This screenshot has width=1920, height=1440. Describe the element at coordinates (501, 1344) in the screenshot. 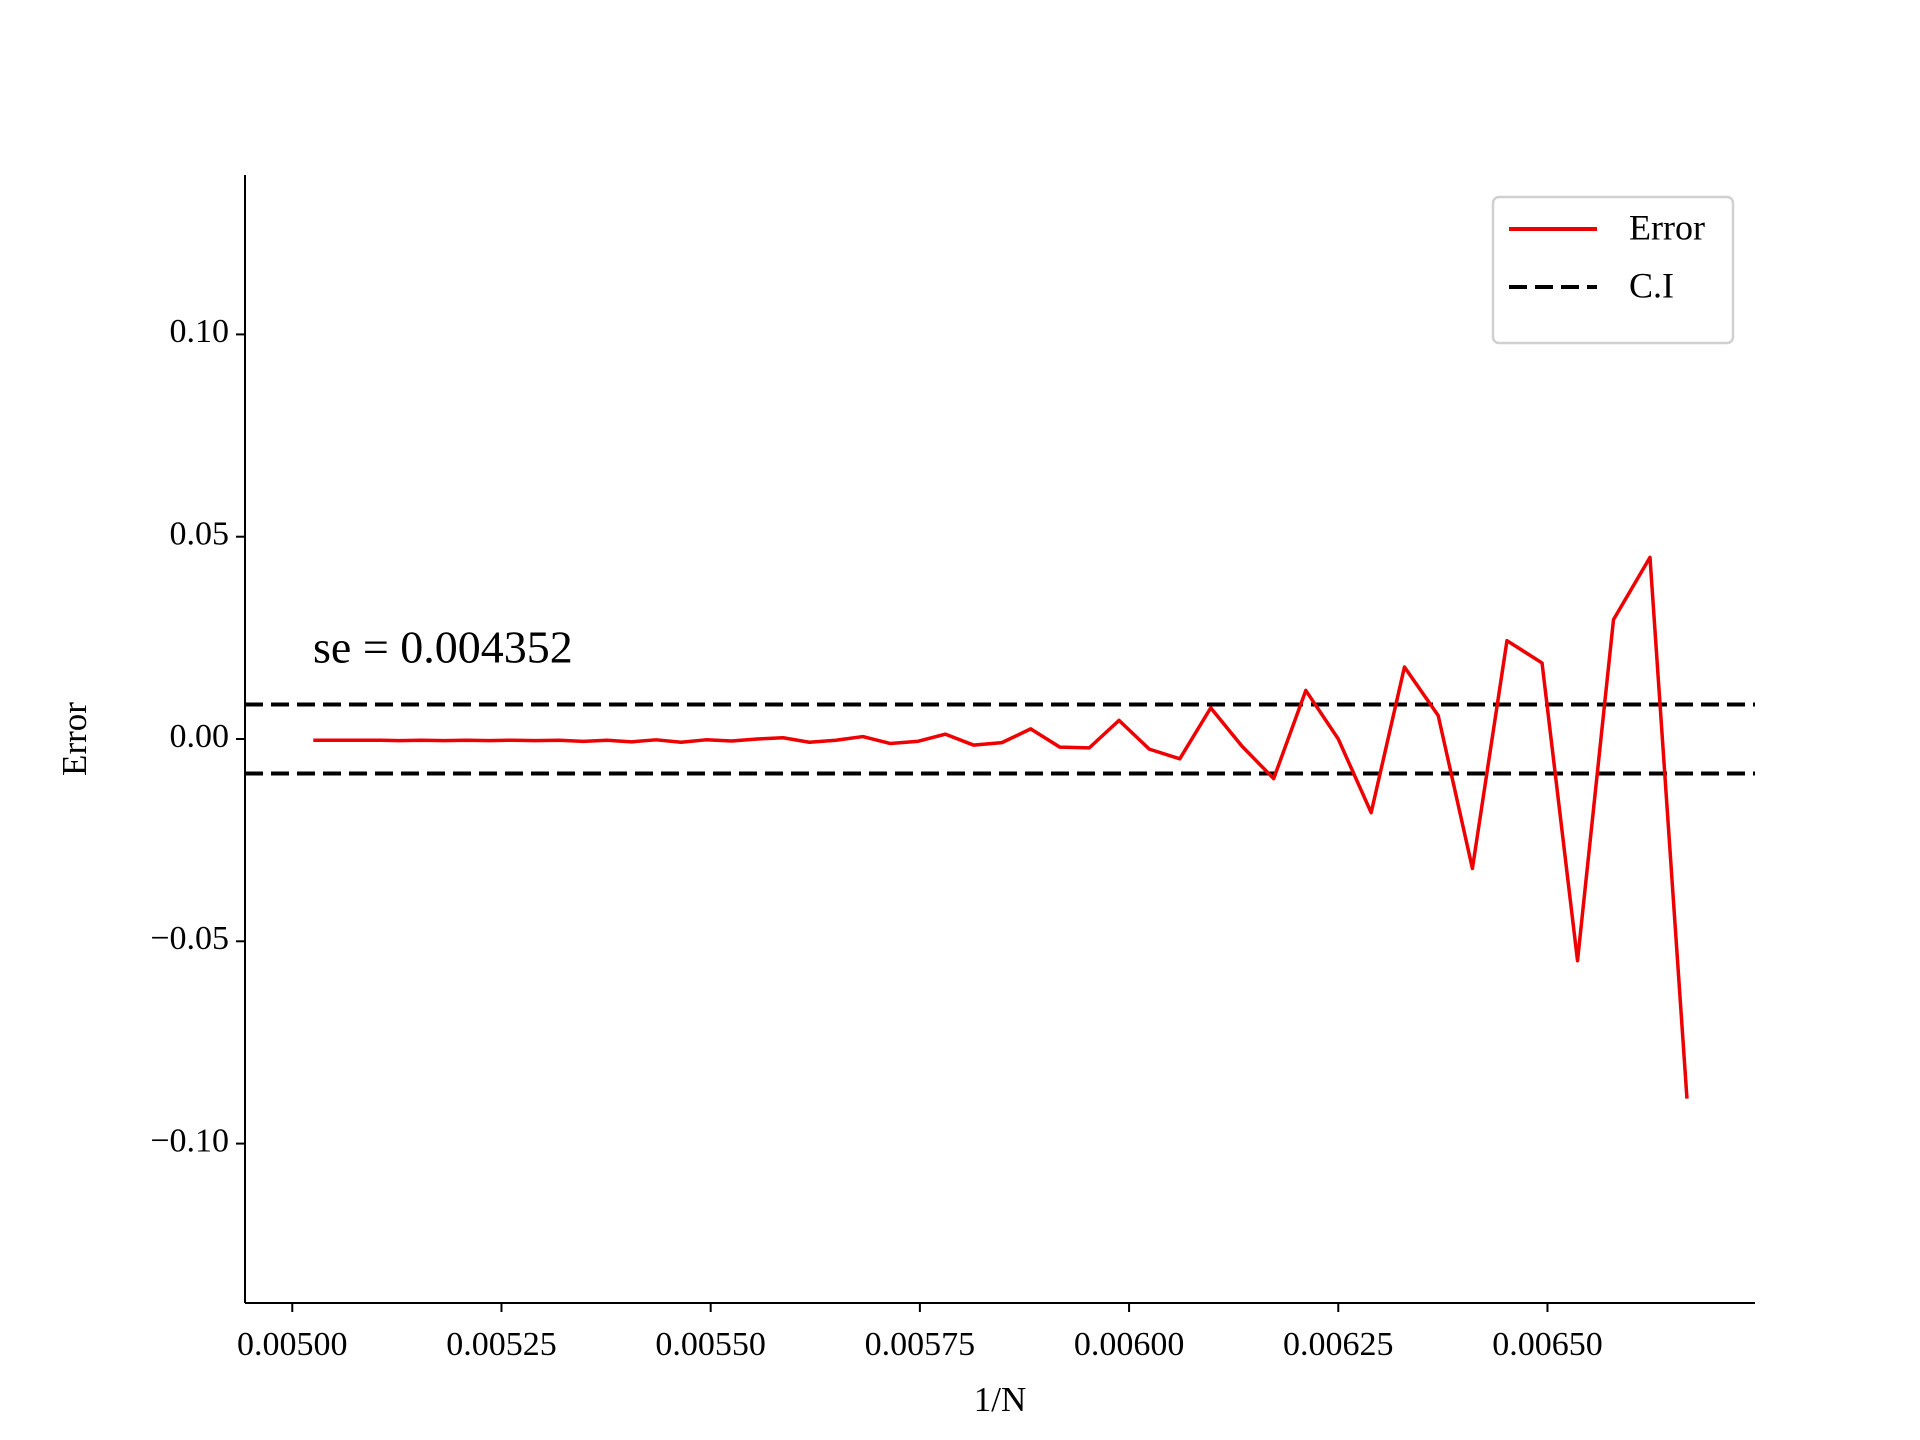

I see `x-tick-label: 0.00525` at that location.